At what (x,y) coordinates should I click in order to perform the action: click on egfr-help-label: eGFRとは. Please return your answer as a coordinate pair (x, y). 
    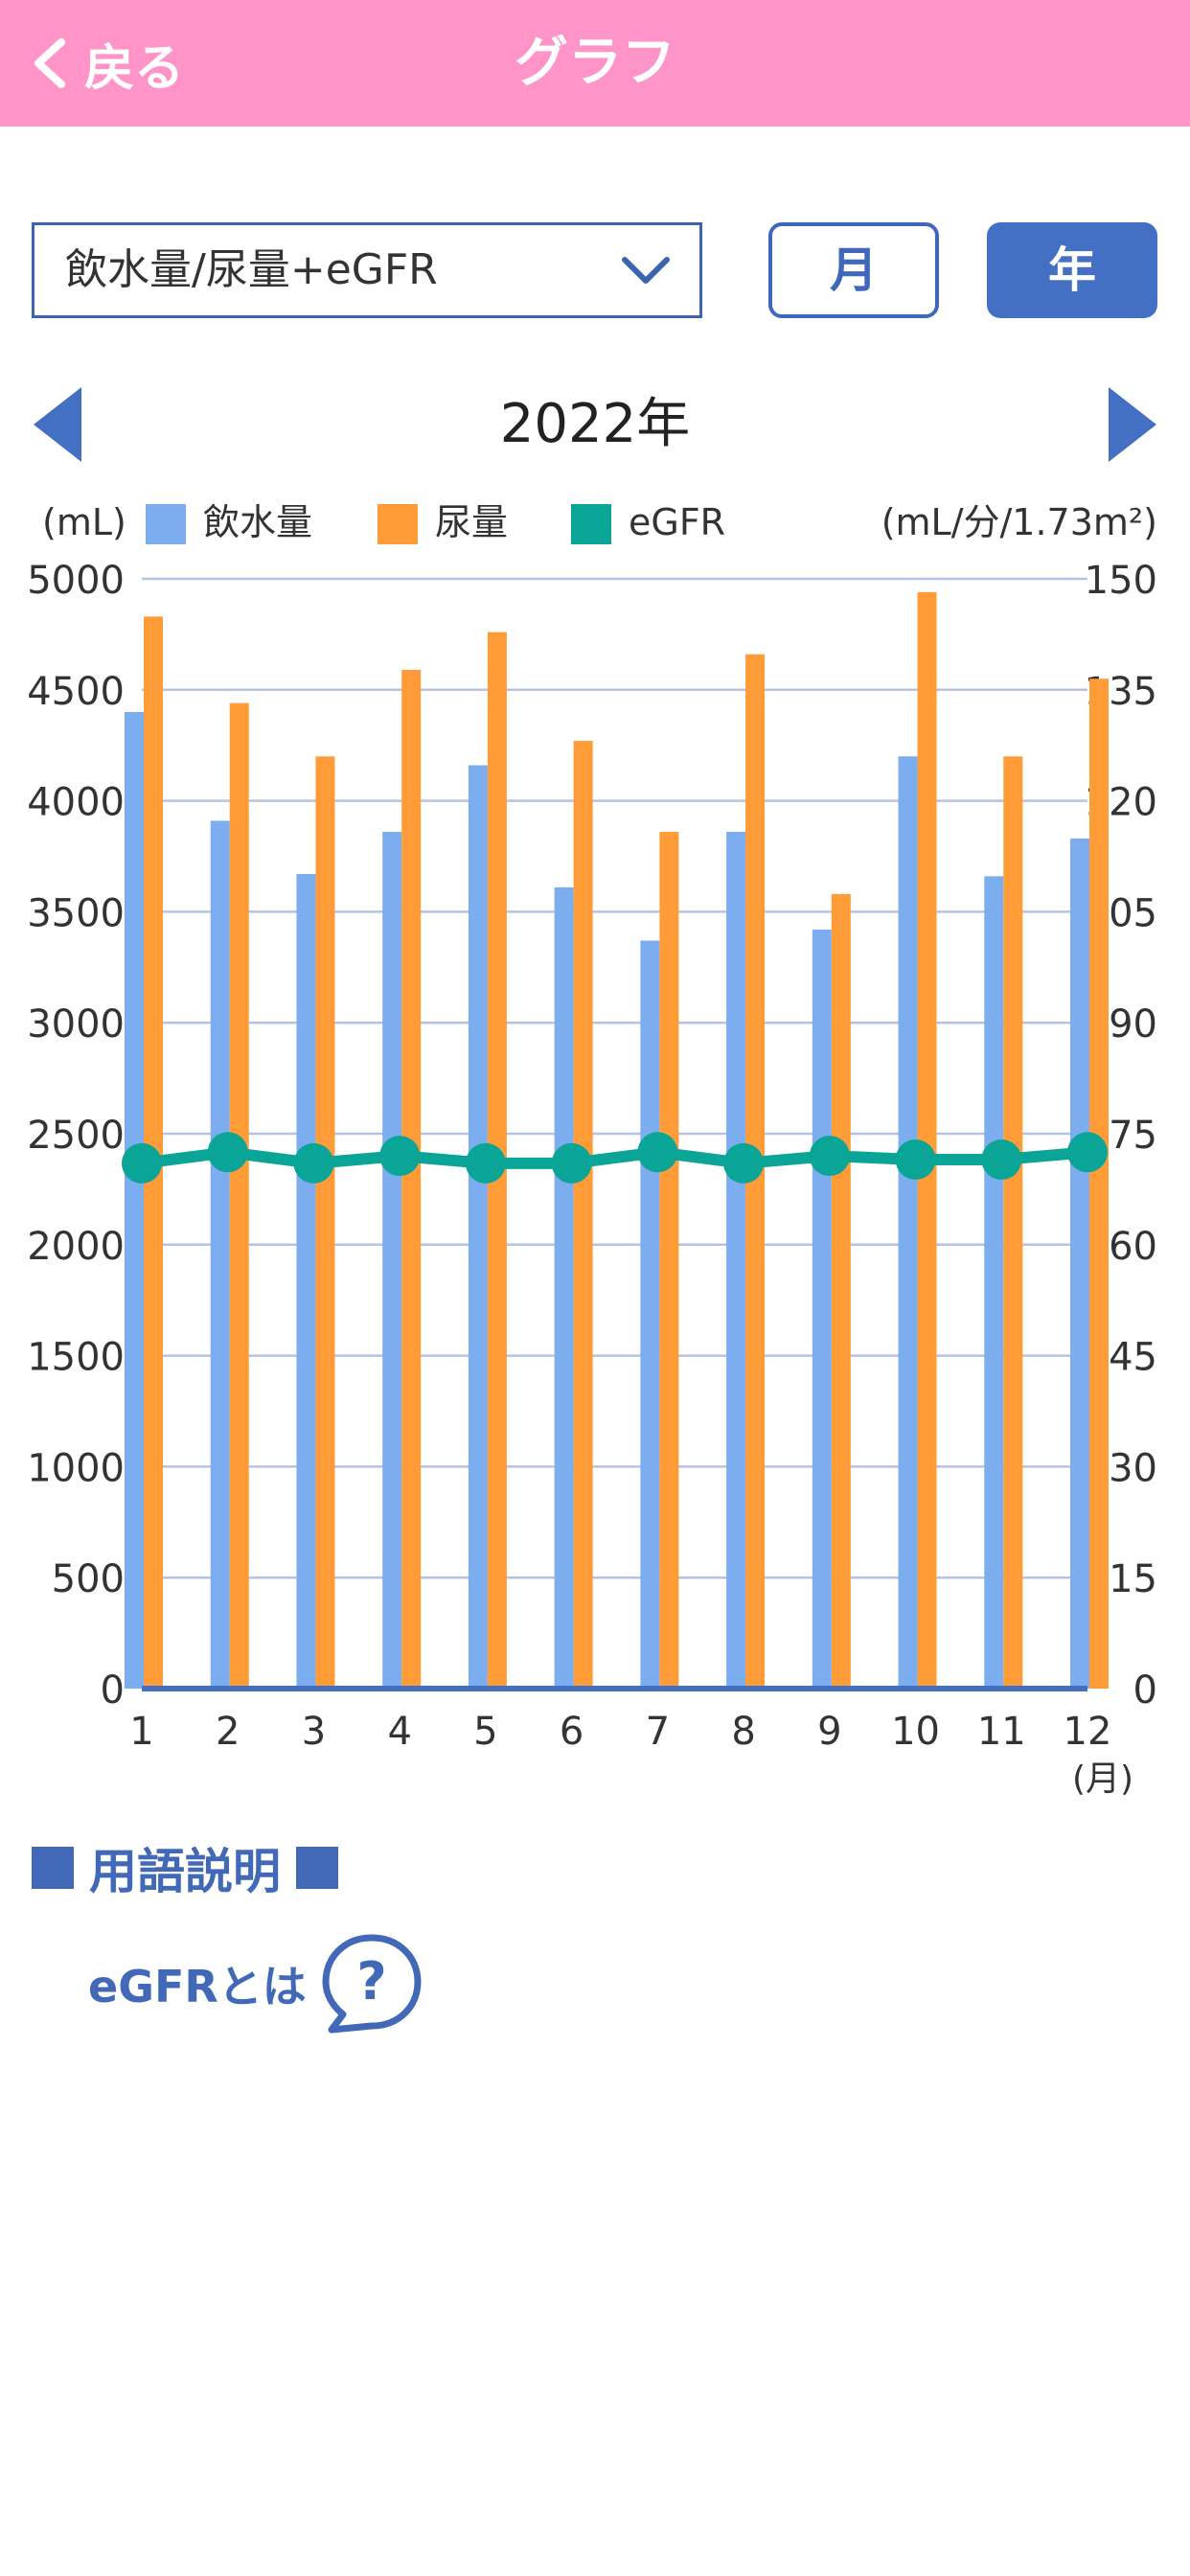
    Looking at the image, I should click on (198, 1986).